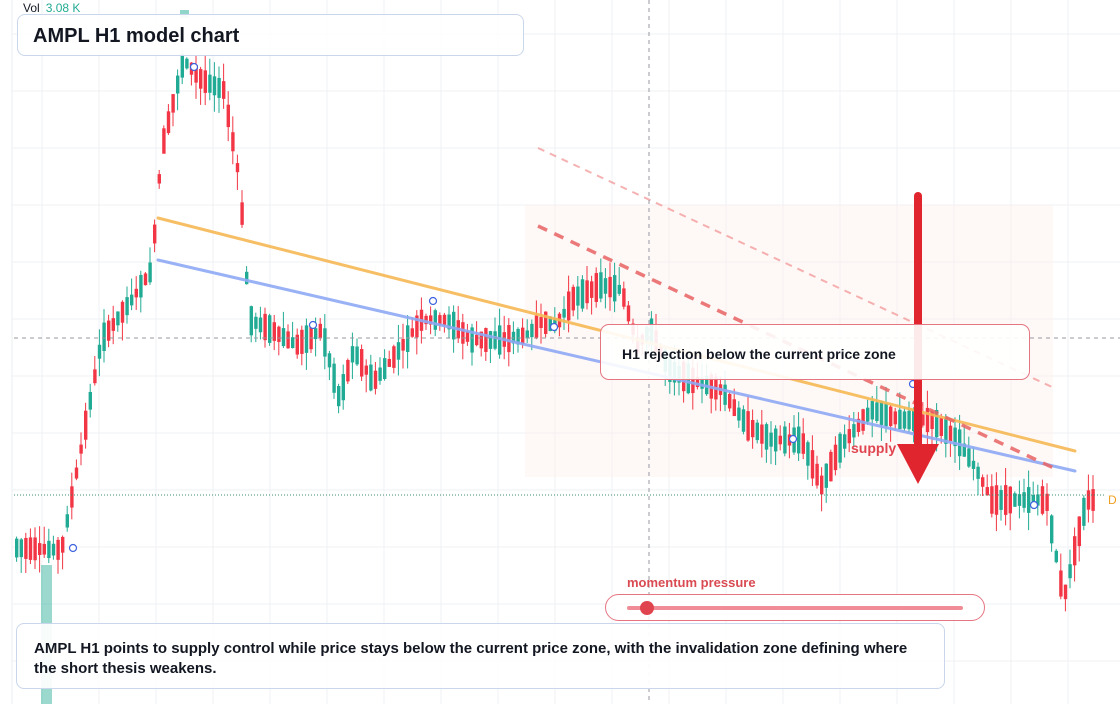 Image resolution: width=1120 pixels, height=704 pixels. Describe the element at coordinates (270, 35) in the screenshot. I see `chart-title-panel: AMPL H1 model chart` at that location.